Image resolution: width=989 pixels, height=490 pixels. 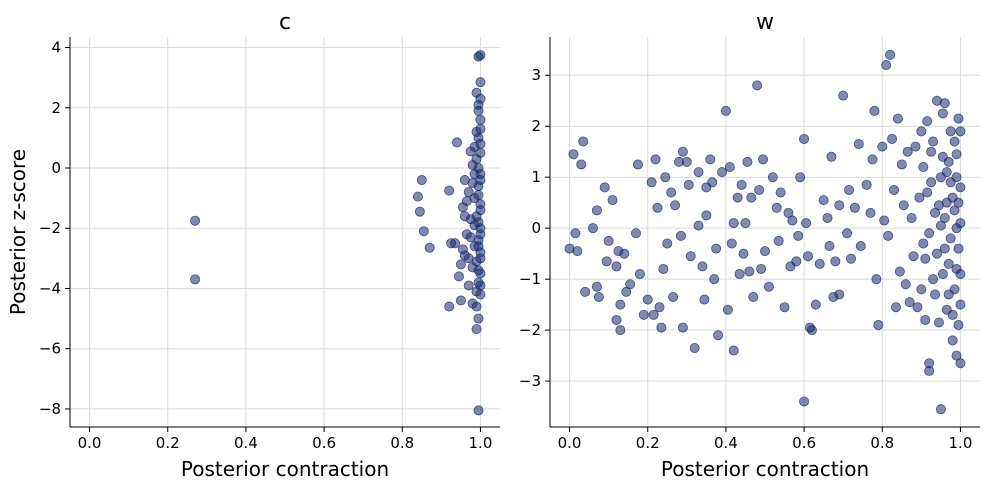 What do you see at coordinates (530, 279) in the screenshot?
I see `y-tick-label: −1` at bounding box center [530, 279].